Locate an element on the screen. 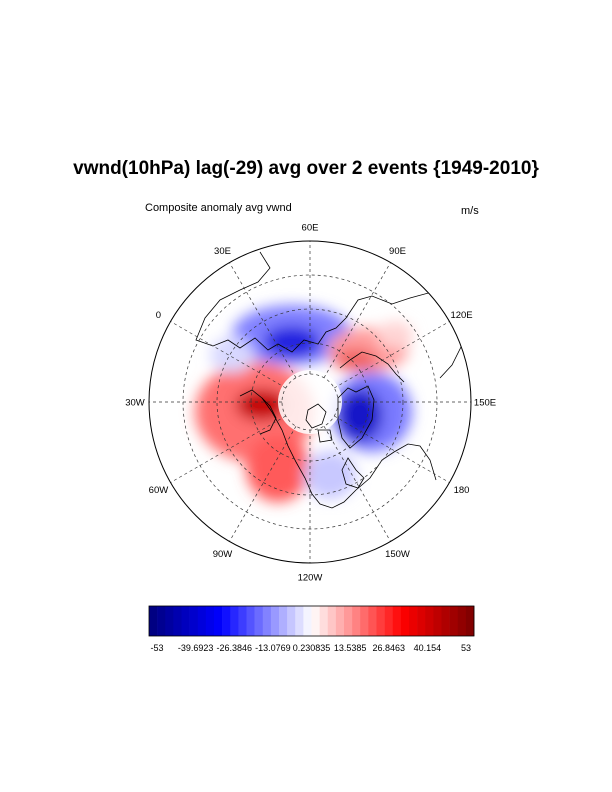 The width and height of the screenshot is (612, 792). anomaly-field is located at coordinates (304, 403).